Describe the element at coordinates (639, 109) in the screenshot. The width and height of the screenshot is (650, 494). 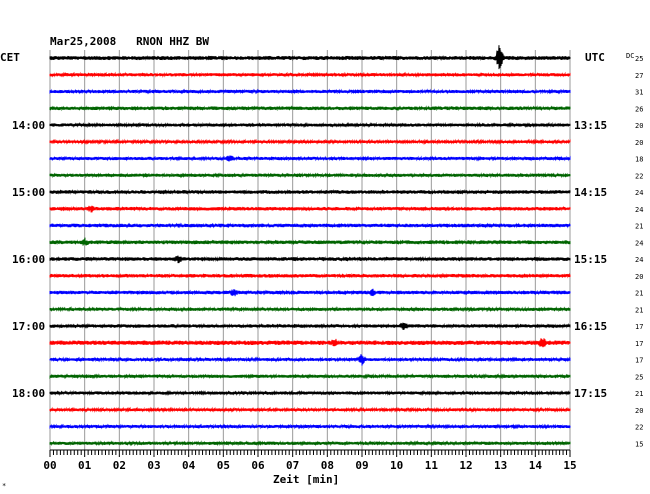
I see `dc-value: 26` at that location.